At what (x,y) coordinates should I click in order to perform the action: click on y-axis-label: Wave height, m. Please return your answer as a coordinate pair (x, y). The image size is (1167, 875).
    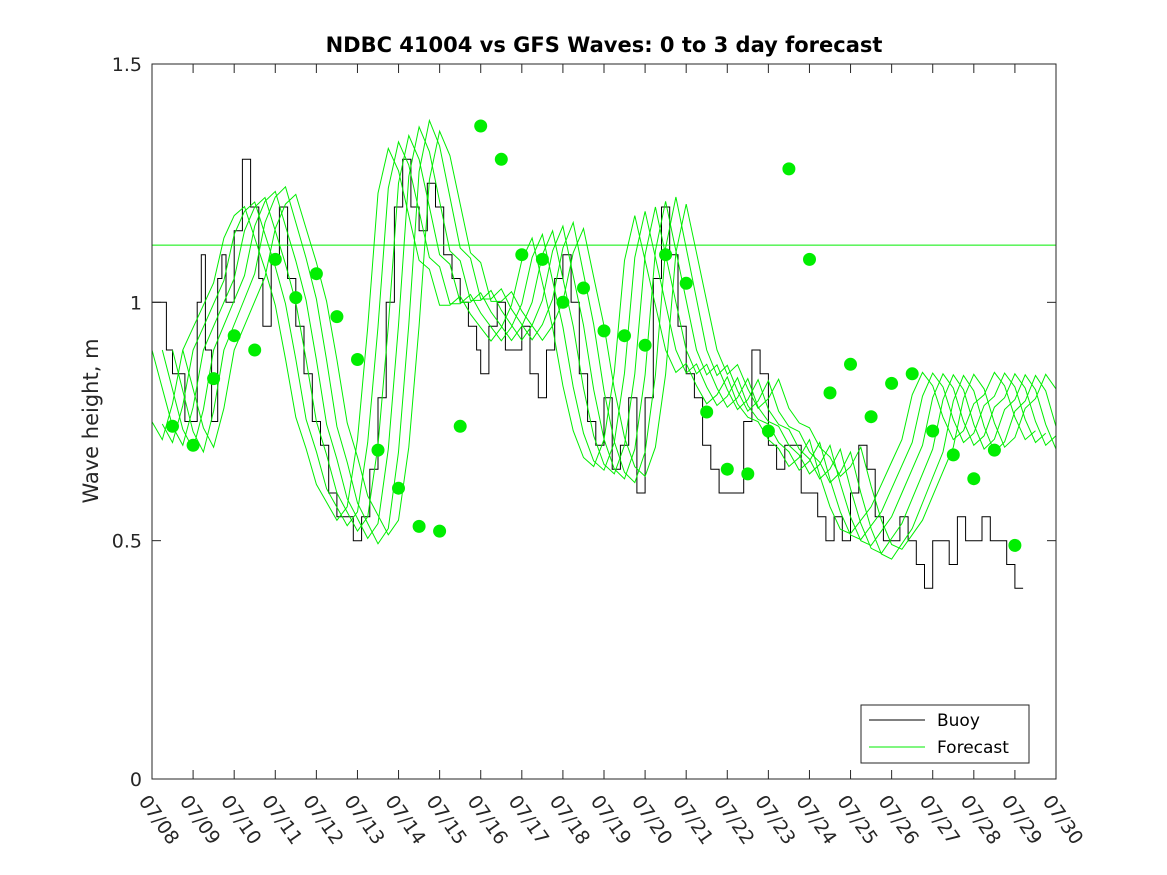
    Looking at the image, I should click on (91, 420).